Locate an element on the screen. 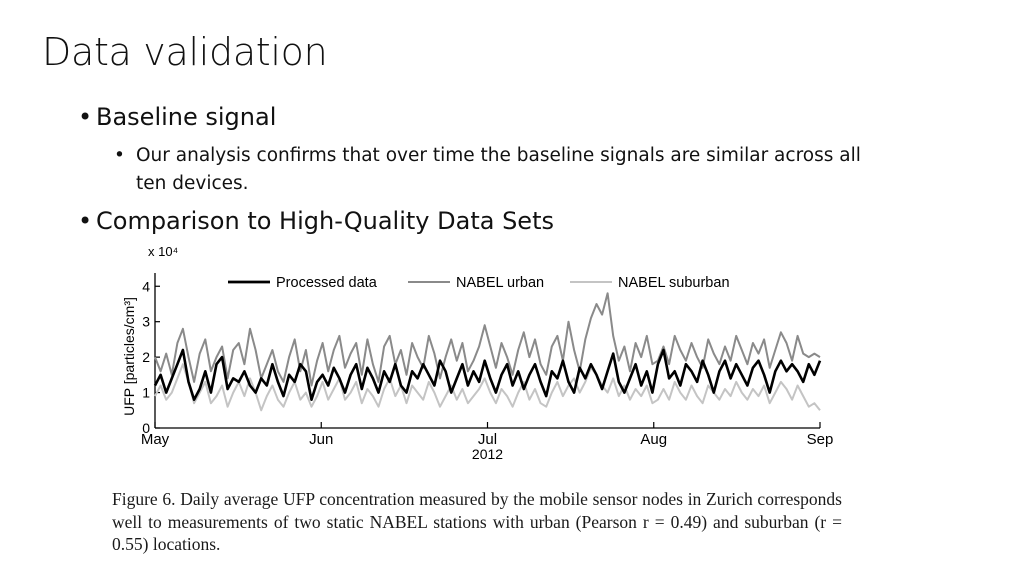 The height and width of the screenshot is (576, 1024). x-tick-label: Jul is located at coordinates (487, 439).